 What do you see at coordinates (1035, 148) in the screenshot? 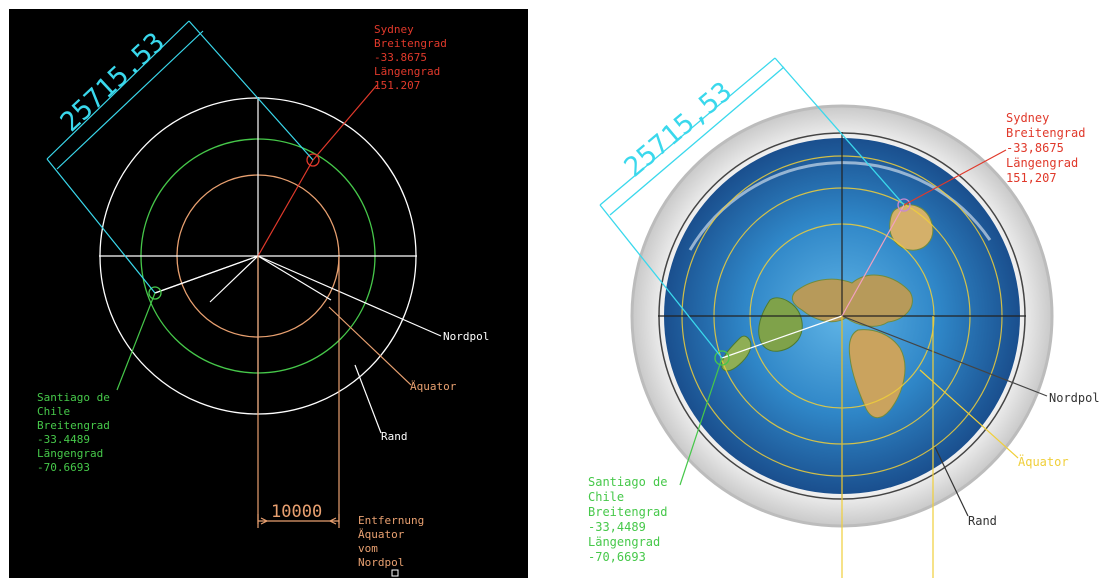
I see `sydney-lat-value: -33,8675` at bounding box center [1035, 148].